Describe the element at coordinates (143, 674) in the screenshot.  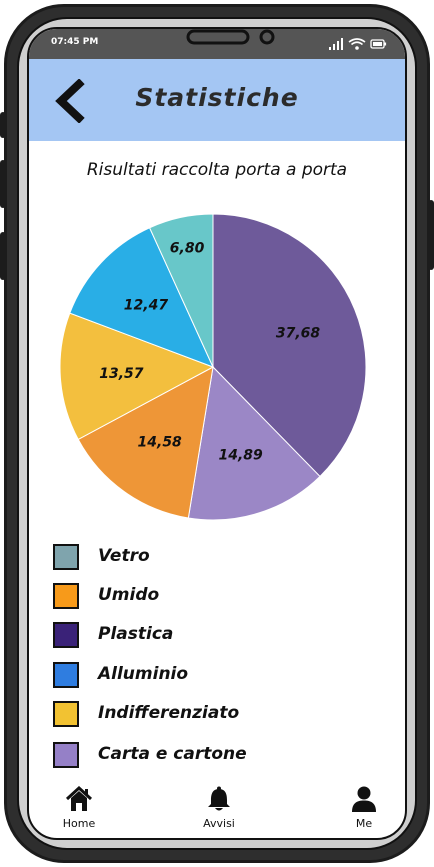
I see `legend-label: Alluminio` at that location.